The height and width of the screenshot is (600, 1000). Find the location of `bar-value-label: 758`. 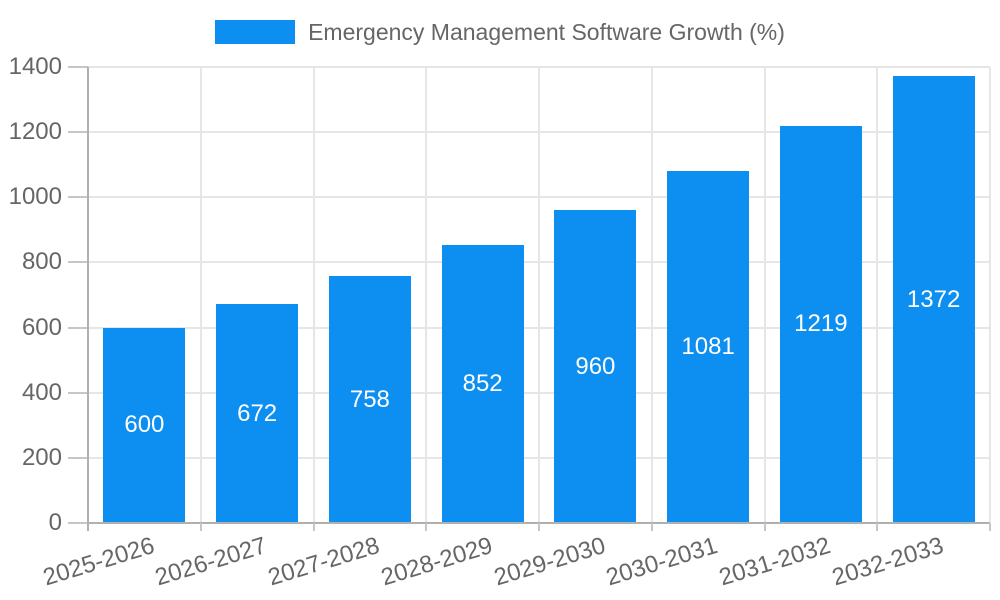

bar-value-label: 758 is located at coordinates (369, 399).